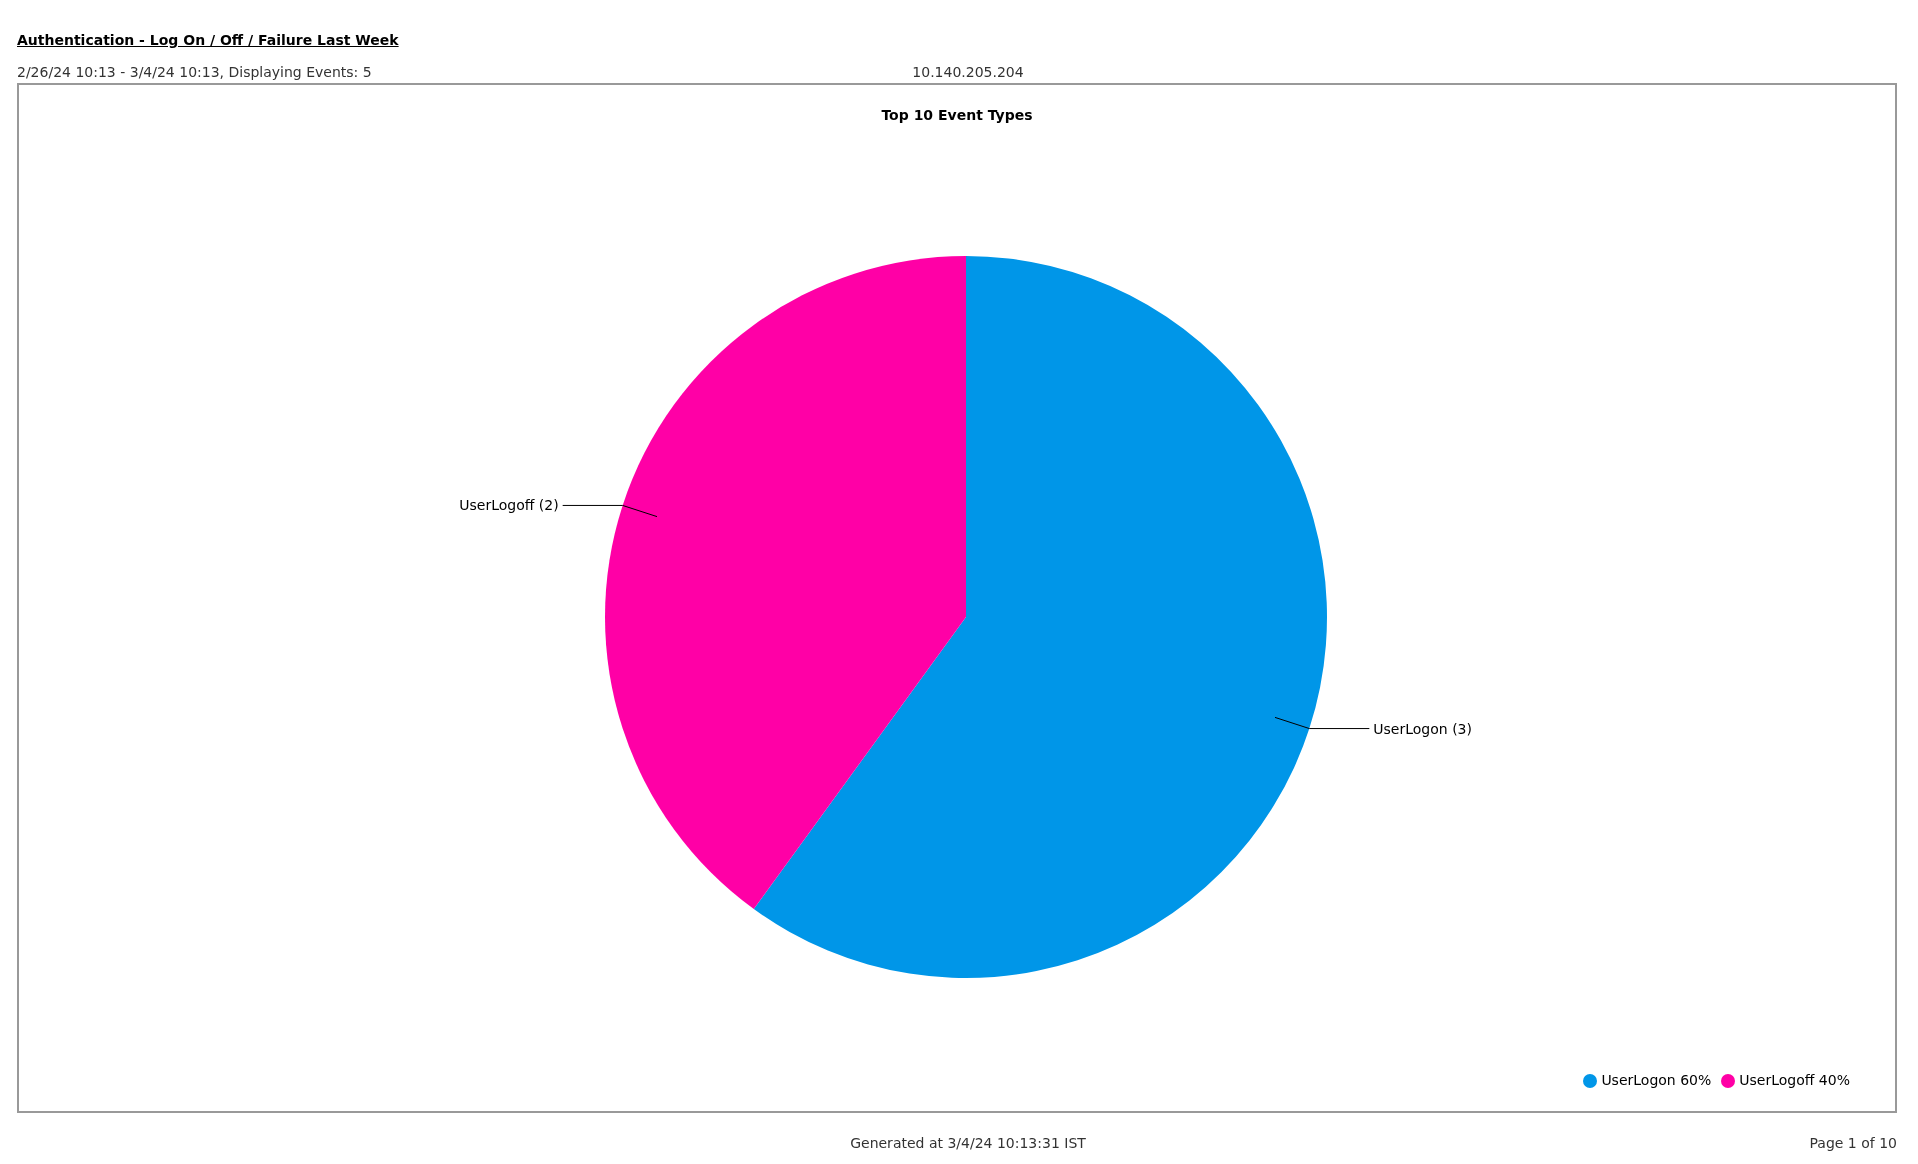 This screenshot has height=1164, width=1918. I want to click on data-label: UserLogon (3), so click(1422, 728).